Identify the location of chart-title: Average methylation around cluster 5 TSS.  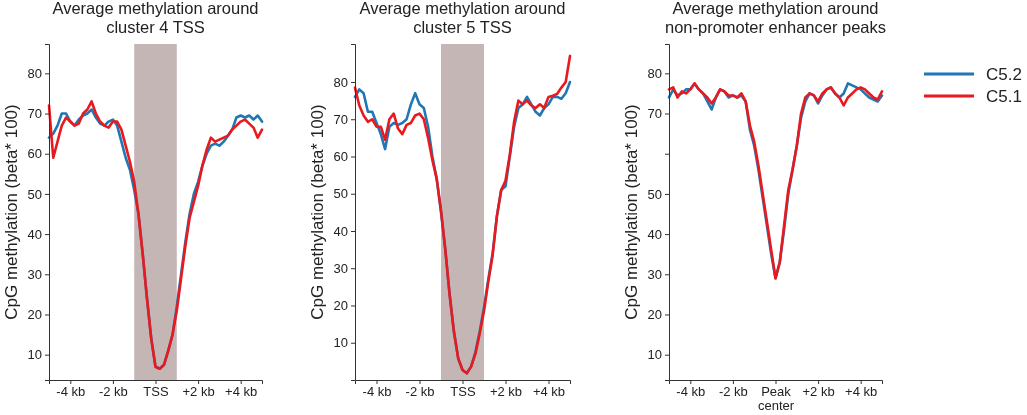
(462, 18).